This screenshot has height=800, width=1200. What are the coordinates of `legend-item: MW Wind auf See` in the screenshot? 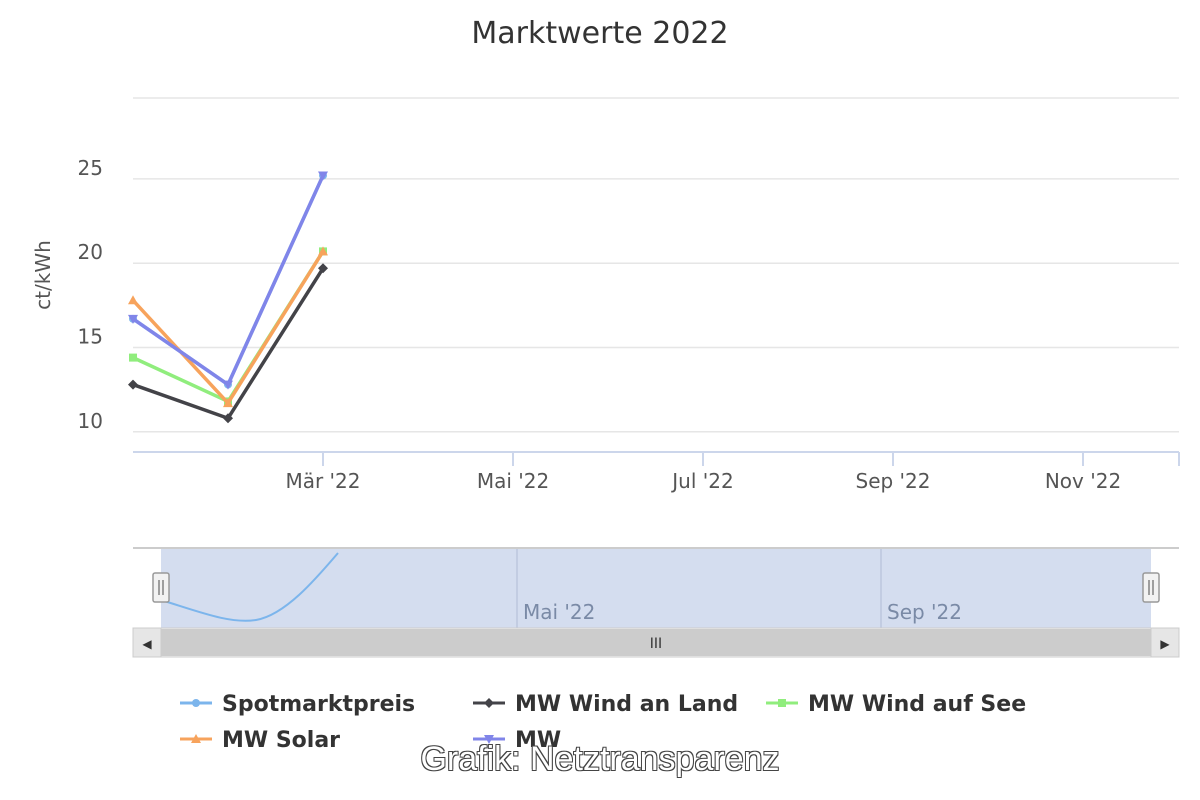 It's located at (896, 704).